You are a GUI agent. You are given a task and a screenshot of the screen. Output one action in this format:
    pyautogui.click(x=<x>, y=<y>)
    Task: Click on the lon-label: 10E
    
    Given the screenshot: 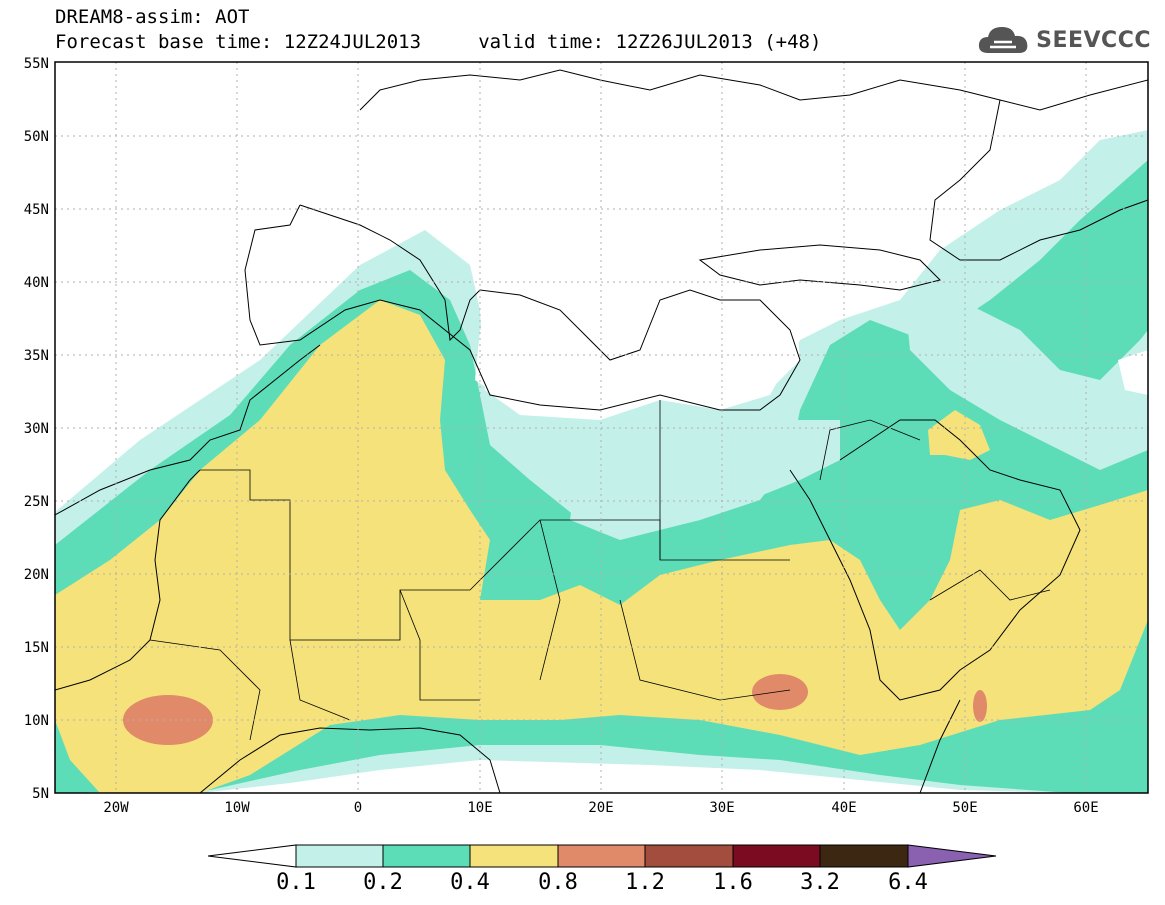 What is the action you would take?
    pyautogui.click(x=479, y=808)
    